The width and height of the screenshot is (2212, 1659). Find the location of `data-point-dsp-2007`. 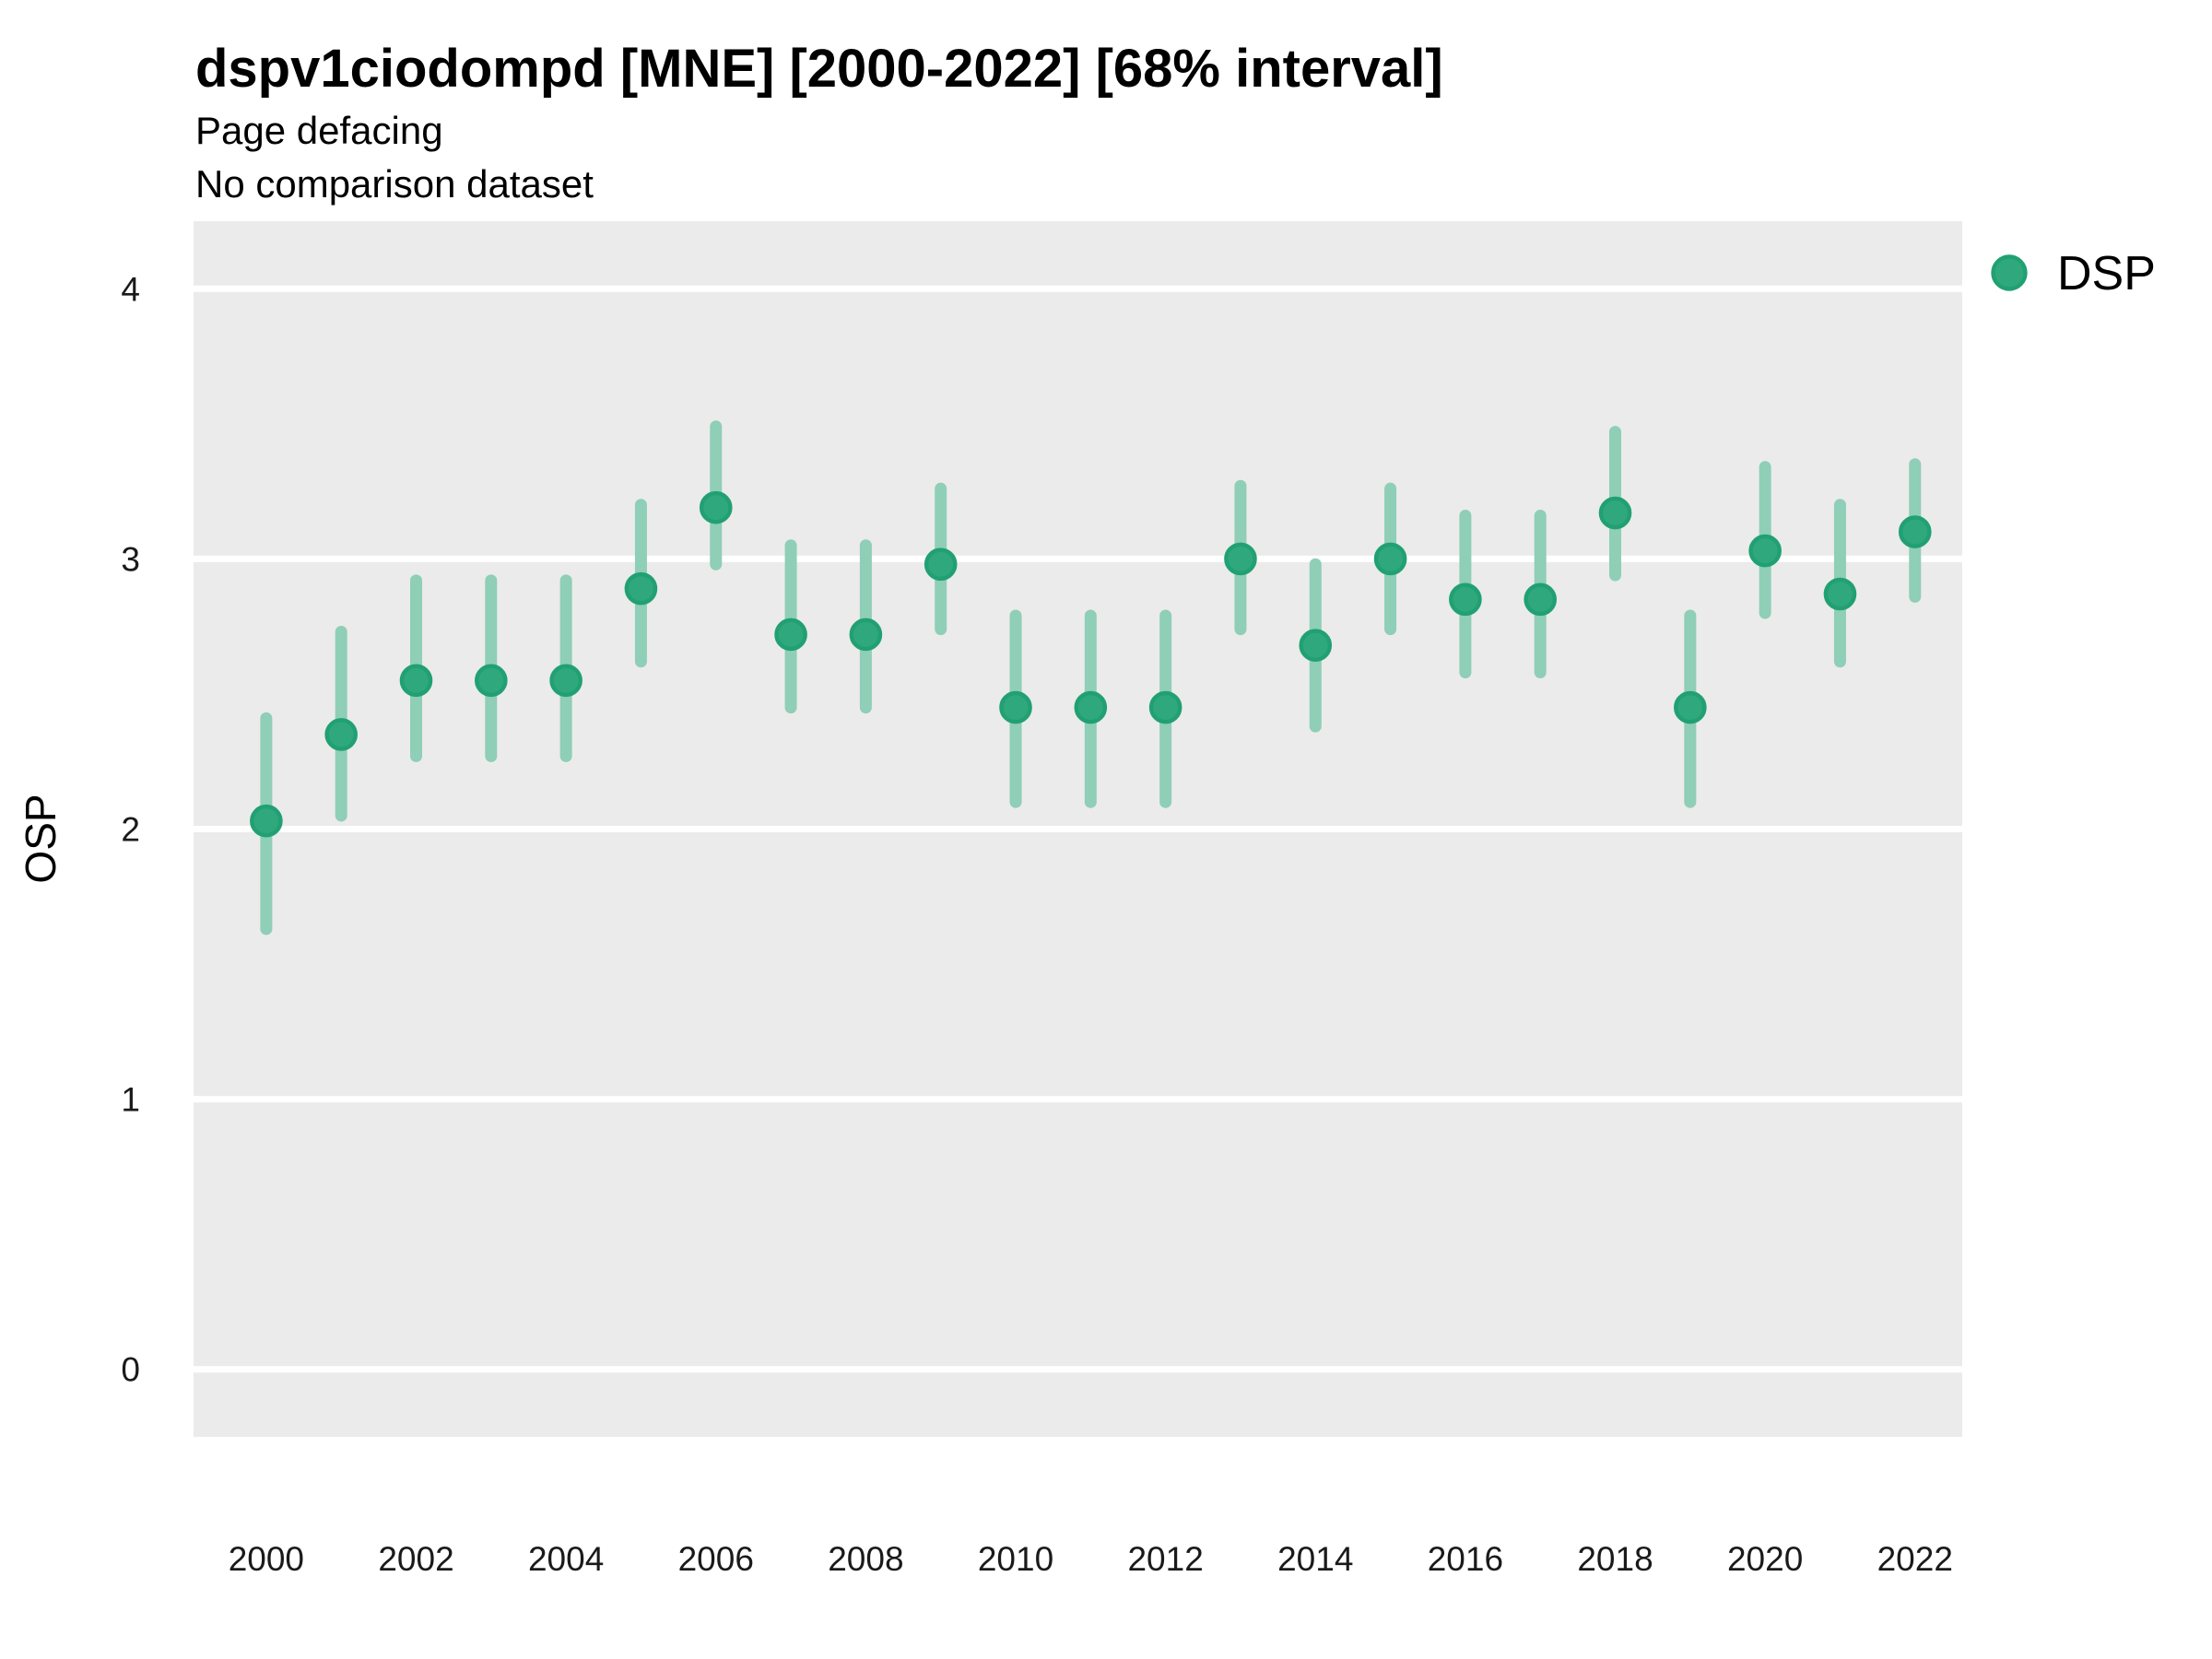

data-point-dsp-2007 is located at coordinates (790, 635).